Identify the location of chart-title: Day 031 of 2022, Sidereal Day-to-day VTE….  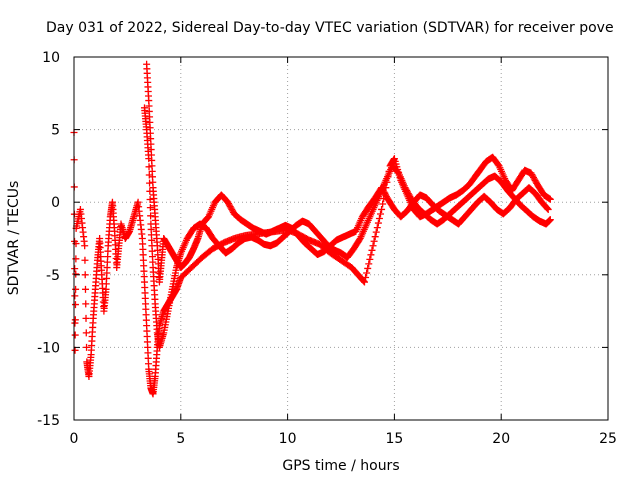
(330, 28).